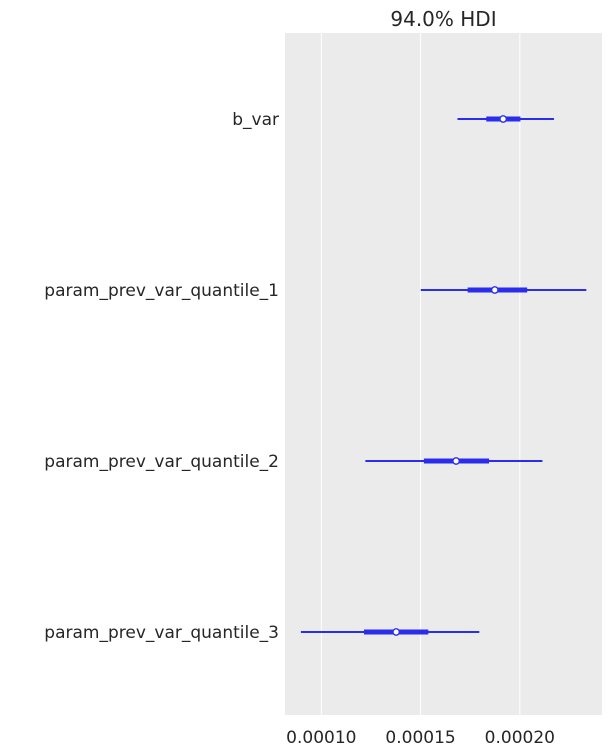  Describe the element at coordinates (161, 462) in the screenshot. I see `parameter-label: param_prev_var_quantile_2` at that location.